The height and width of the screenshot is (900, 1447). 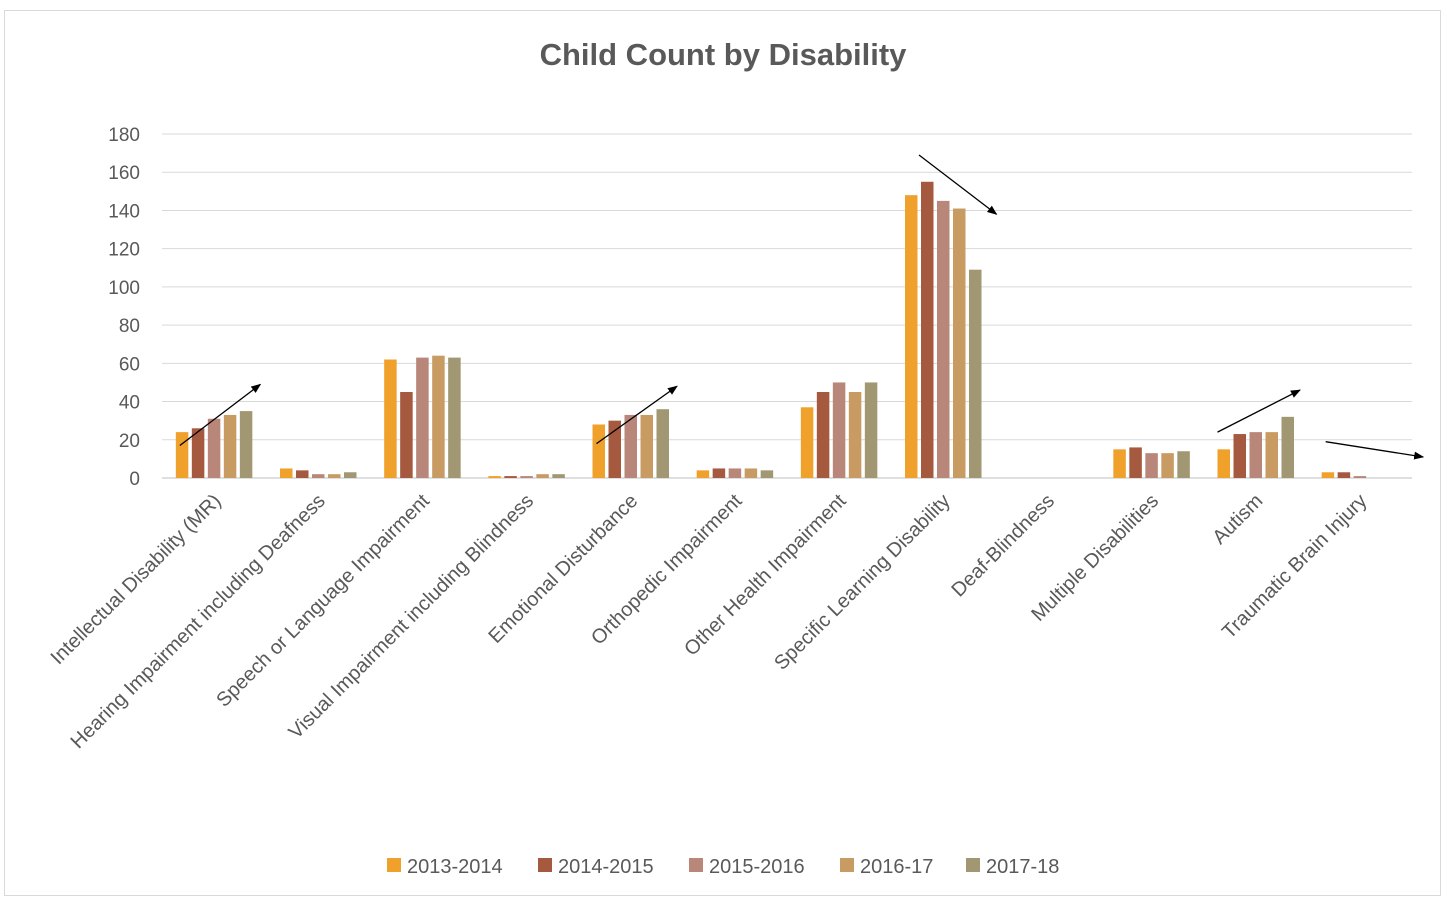 What do you see at coordinates (134, 479) in the screenshot?
I see `y-tick-label: 0` at bounding box center [134, 479].